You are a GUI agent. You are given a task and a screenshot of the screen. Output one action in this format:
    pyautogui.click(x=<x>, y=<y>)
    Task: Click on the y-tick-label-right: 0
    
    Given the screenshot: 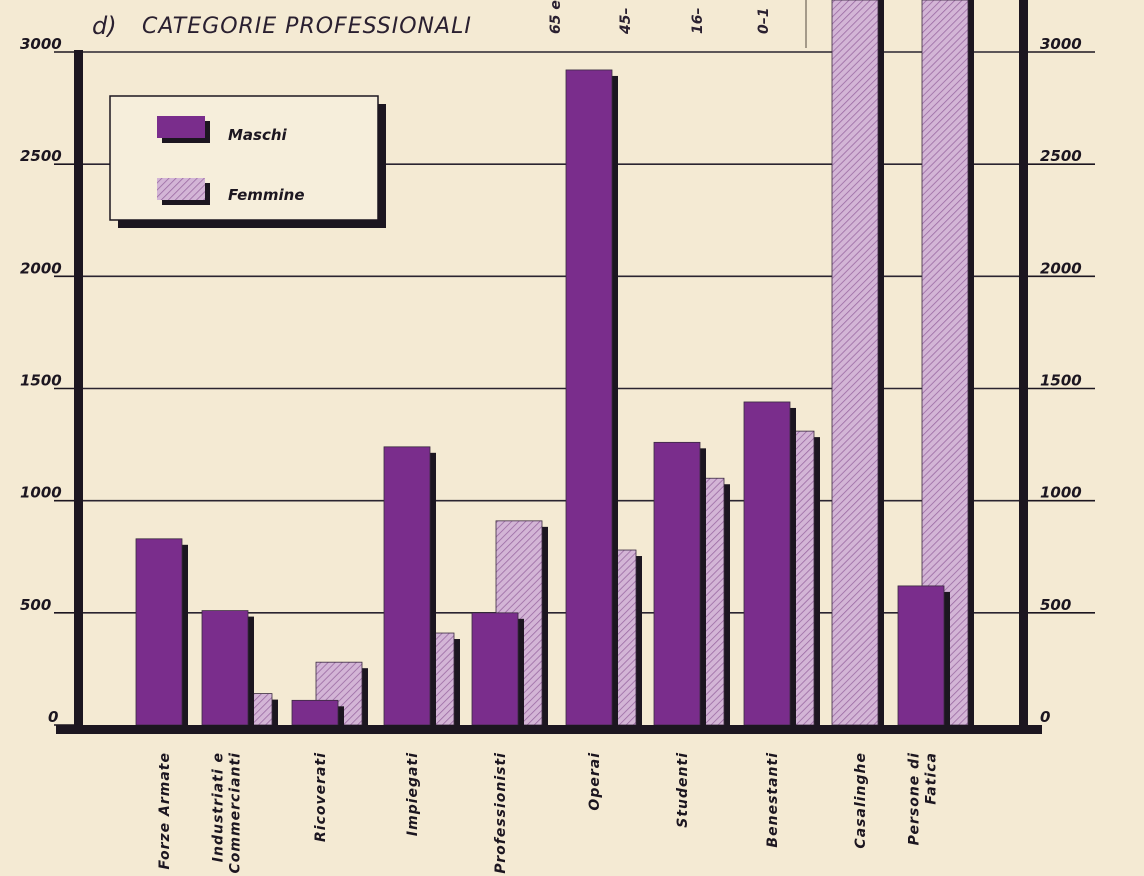 What is the action you would take?
    pyautogui.click(x=1045, y=717)
    